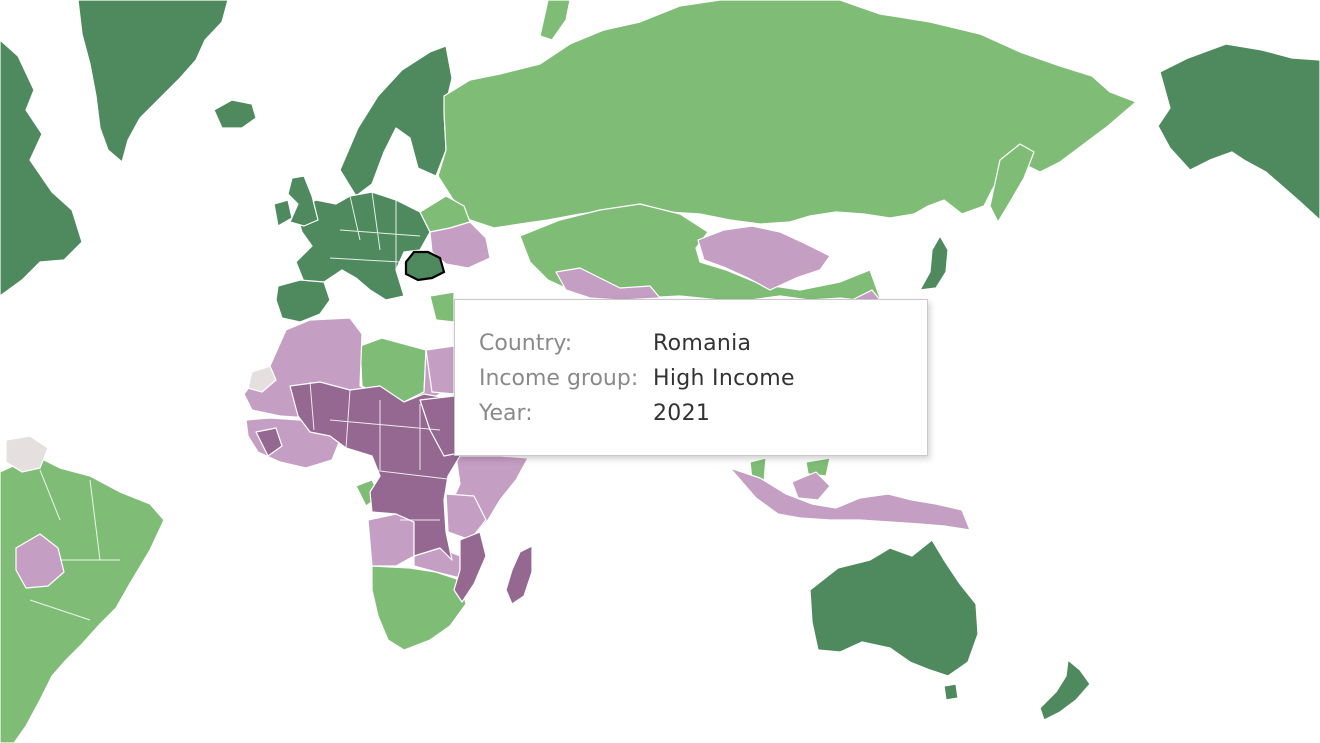 Image resolution: width=1320 pixels, height=743 pixels. Describe the element at coordinates (951, 692) in the screenshot. I see `region-tasmania` at that location.